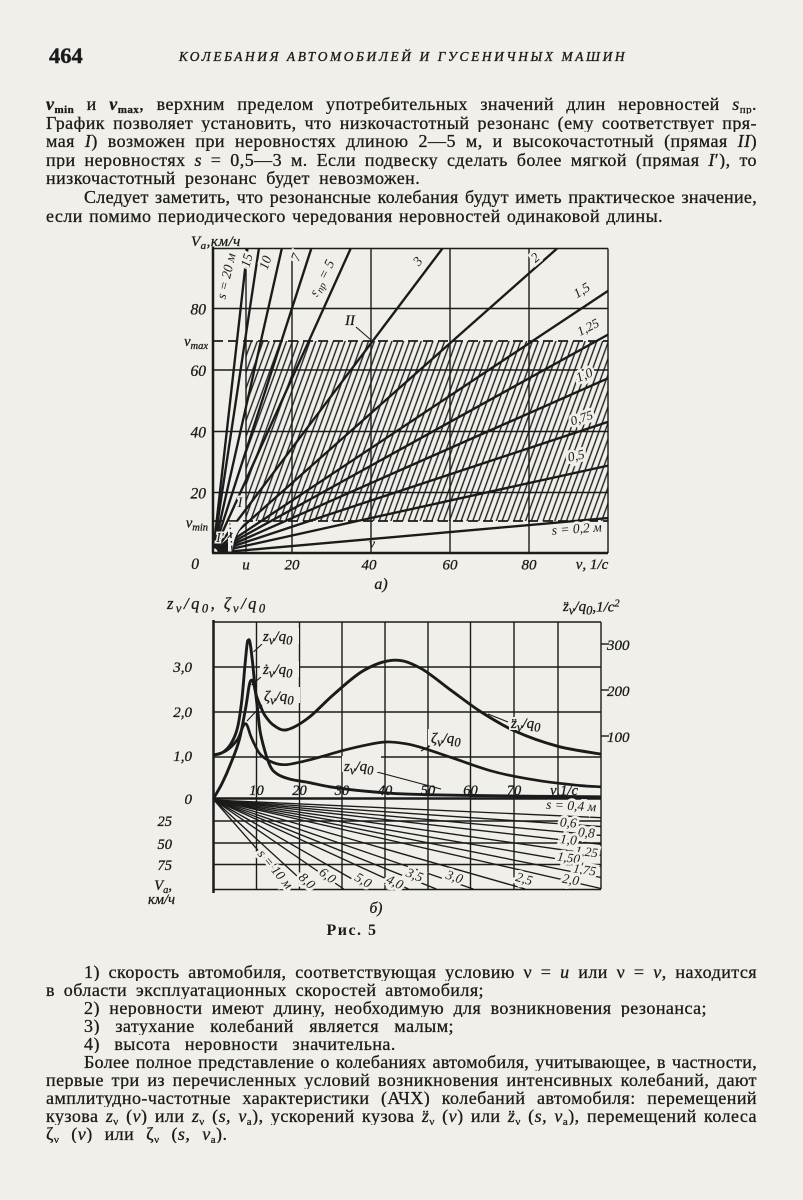 The width and height of the screenshot is (803, 1200). I want to click on svg-text: II, so click(350, 321).